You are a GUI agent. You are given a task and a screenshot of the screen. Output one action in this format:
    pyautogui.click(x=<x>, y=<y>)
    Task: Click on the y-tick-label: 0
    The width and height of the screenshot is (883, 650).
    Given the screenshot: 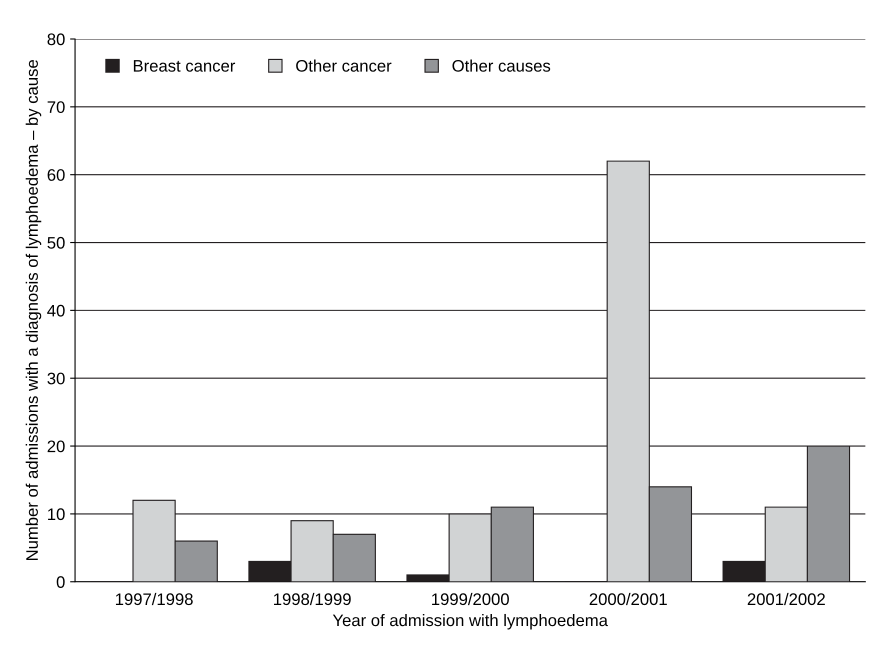 What is the action you would take?
    pyautogui.click(x=60, y=582)
    